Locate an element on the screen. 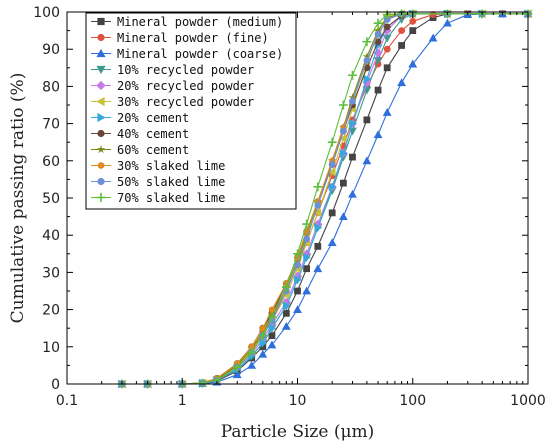 This screenshot has height=445, width=550. legend-item: Mineral powder (fine) is located at coordinates (180, 38).